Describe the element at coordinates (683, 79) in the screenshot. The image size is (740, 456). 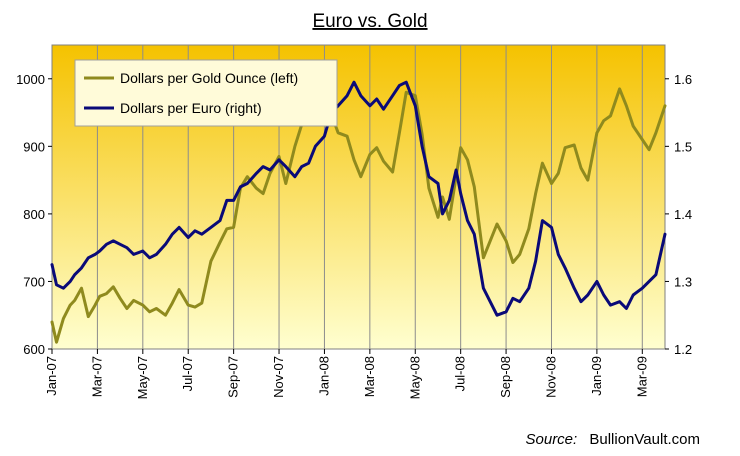
I see `y-right-tick-label: 1.6` at that location.